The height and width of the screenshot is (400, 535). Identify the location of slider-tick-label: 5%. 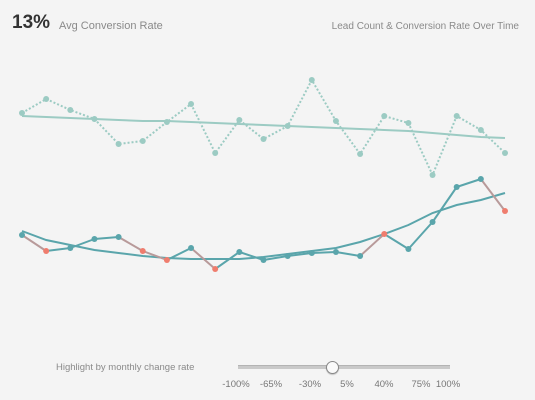
(347, 384).